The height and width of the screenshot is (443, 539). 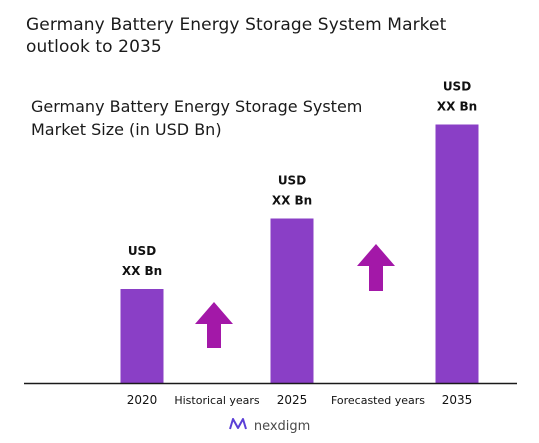 What do you see at coordinates (292, 181) in the screenshot?
I see `data-label-2025-line-1: USD` at bounding box center [292, 181].